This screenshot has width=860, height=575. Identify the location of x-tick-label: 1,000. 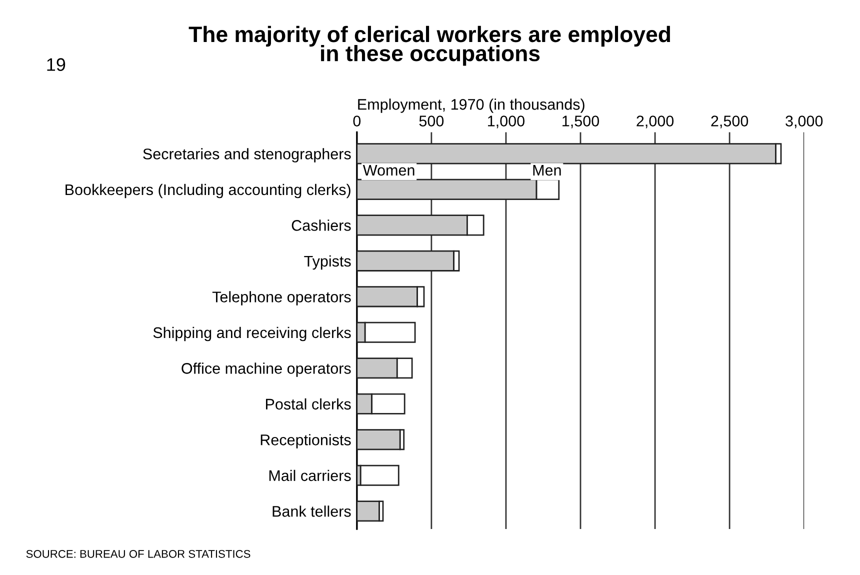
(506, 122).